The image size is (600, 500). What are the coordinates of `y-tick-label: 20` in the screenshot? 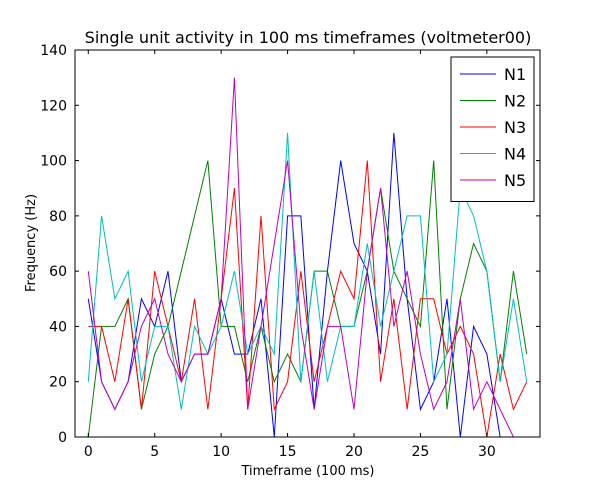 It's located at (58, 383).